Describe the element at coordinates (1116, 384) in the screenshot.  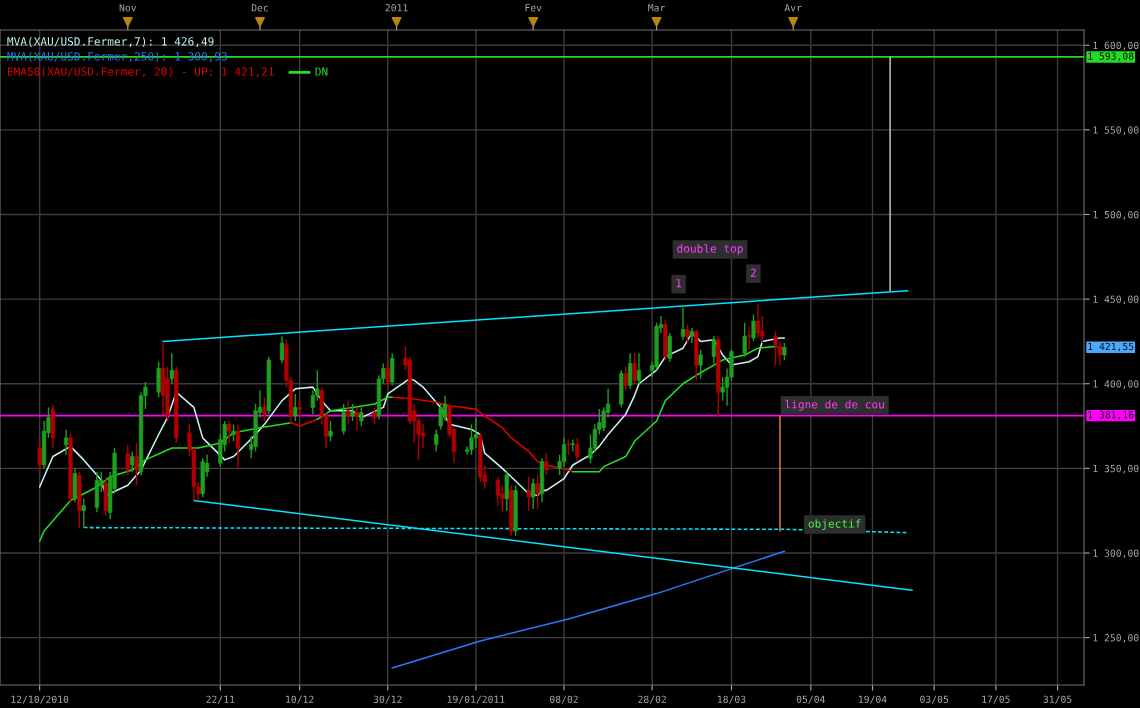
I see `y-tick-label: 1 400,00` at that location.